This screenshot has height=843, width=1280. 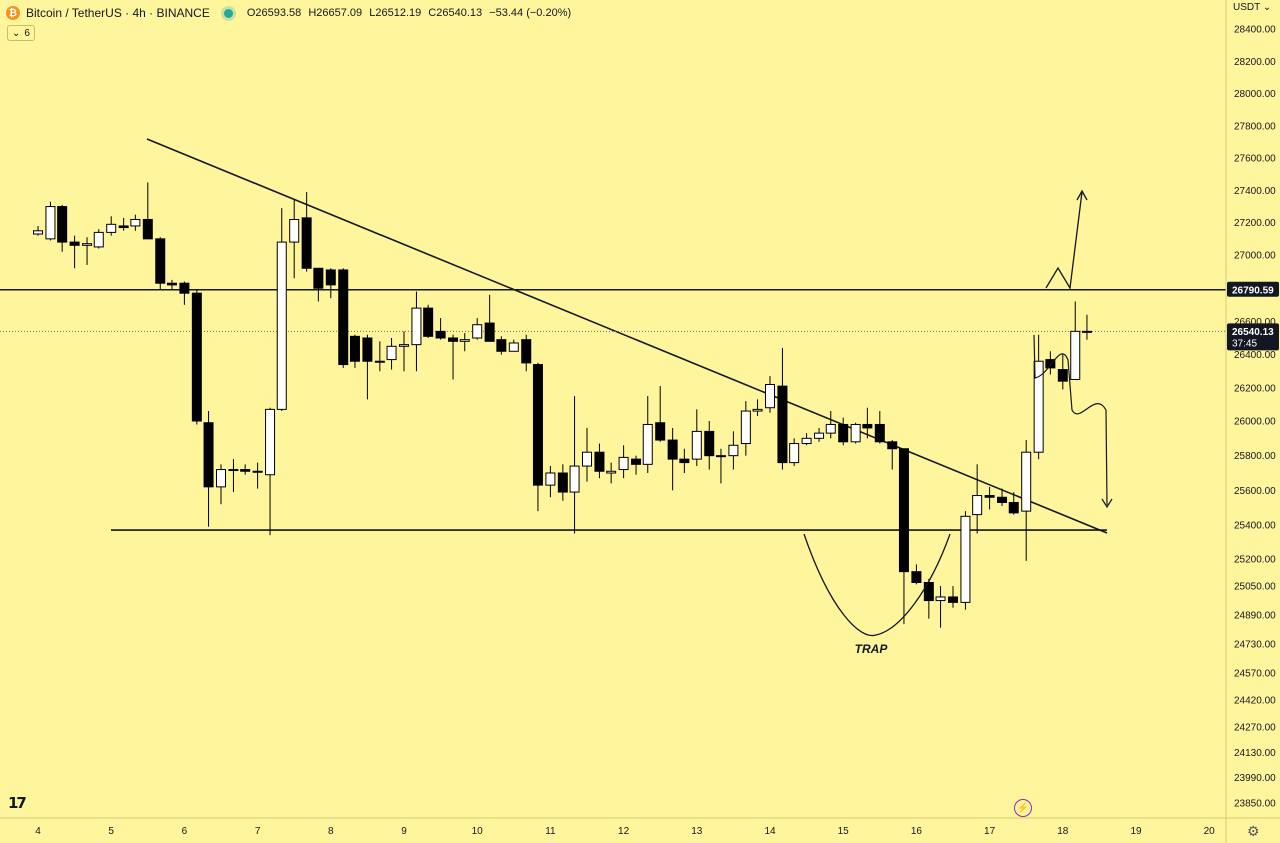 I want to click on indicator-count: 6, so click(x=27, y=33).